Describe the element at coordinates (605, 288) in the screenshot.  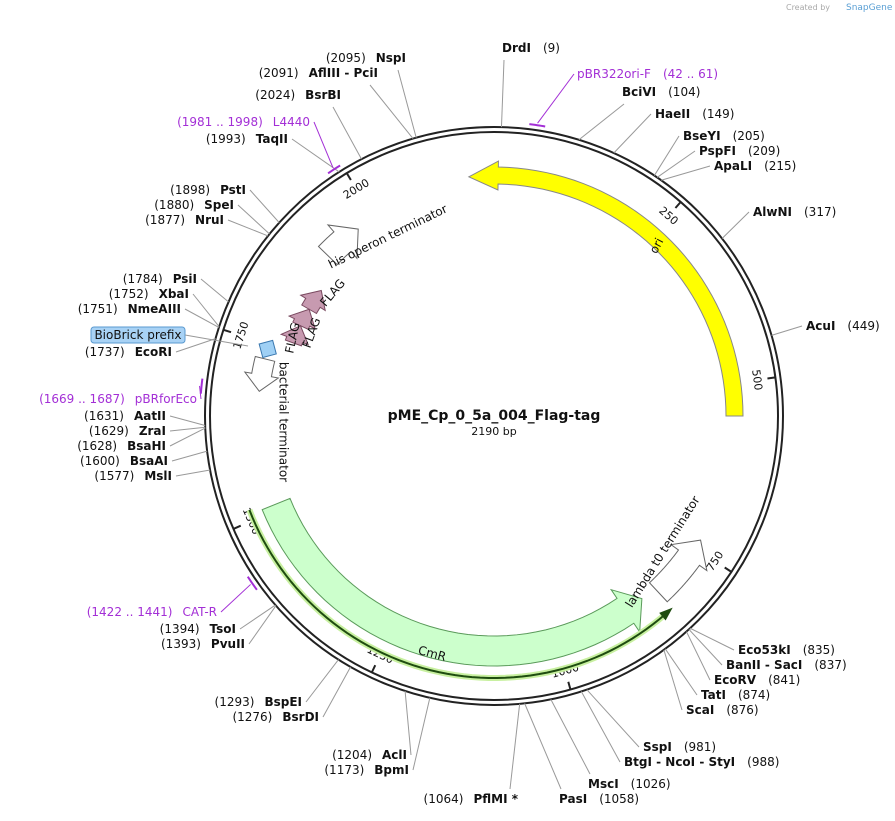
I see `feature-ori` at that location.